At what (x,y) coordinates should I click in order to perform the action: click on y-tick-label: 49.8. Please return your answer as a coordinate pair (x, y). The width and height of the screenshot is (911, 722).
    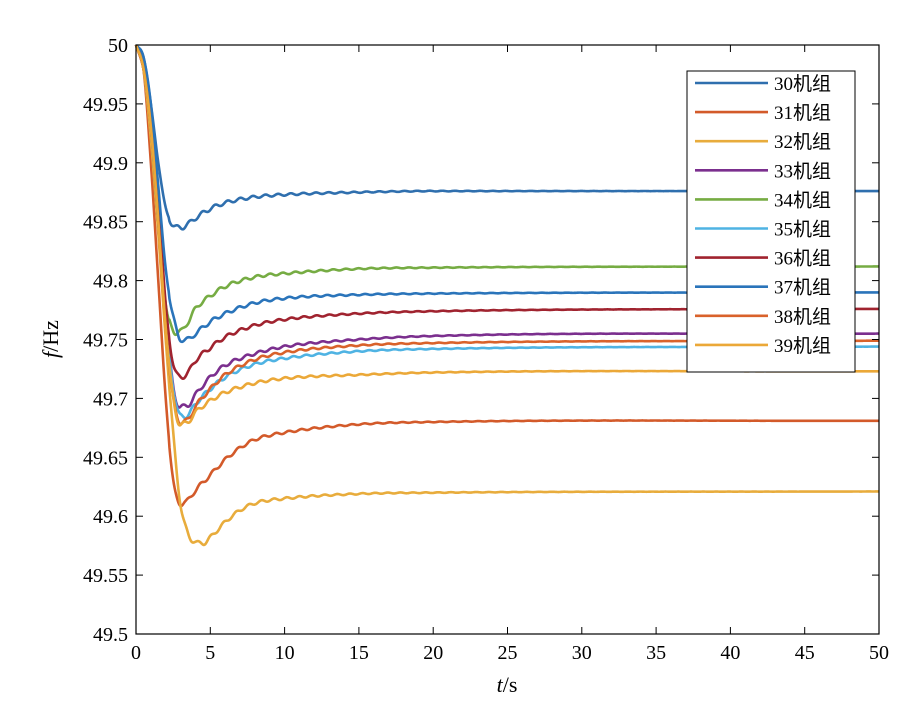
    Looking at the image, I should click on (110, 282).